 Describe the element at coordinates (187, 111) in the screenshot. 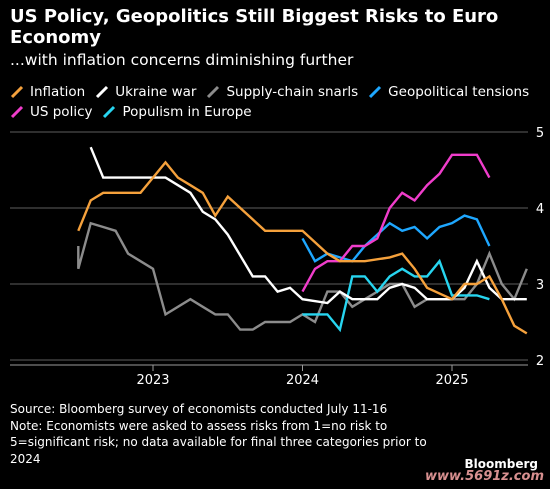

I see `legend-label: Populism in Europe` at that location.